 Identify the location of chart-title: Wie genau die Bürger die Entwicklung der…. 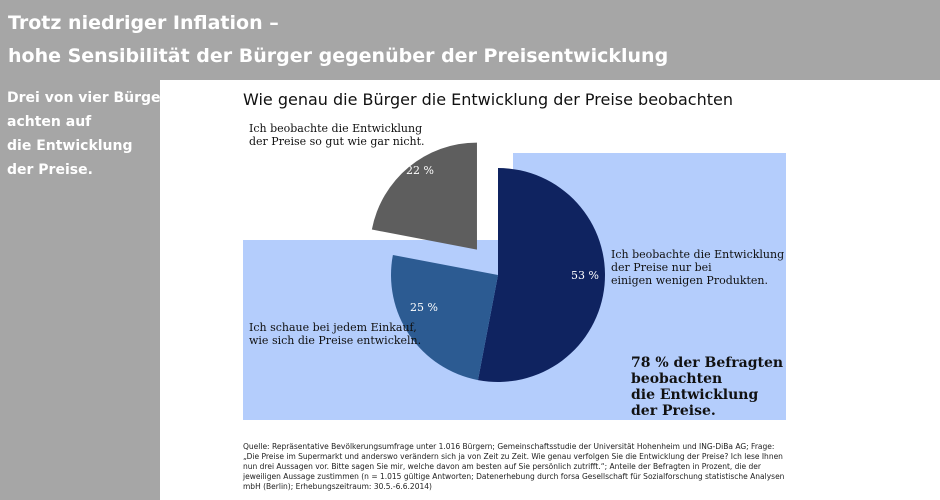
(488, 99).